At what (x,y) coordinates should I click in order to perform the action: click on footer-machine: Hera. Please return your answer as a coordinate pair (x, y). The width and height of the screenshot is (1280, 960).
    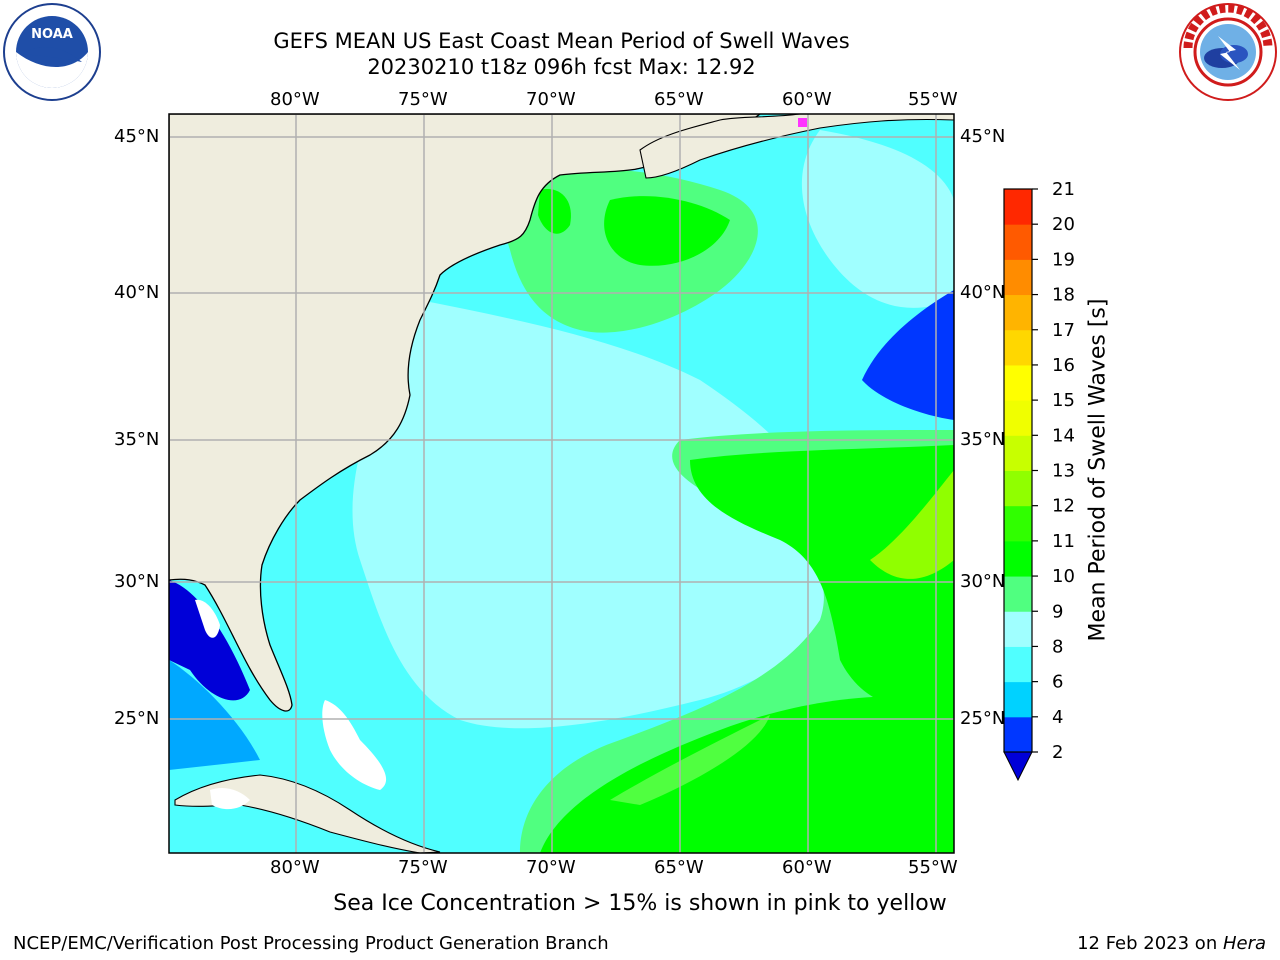
    Looking at the image, I should click on (1244, 943).